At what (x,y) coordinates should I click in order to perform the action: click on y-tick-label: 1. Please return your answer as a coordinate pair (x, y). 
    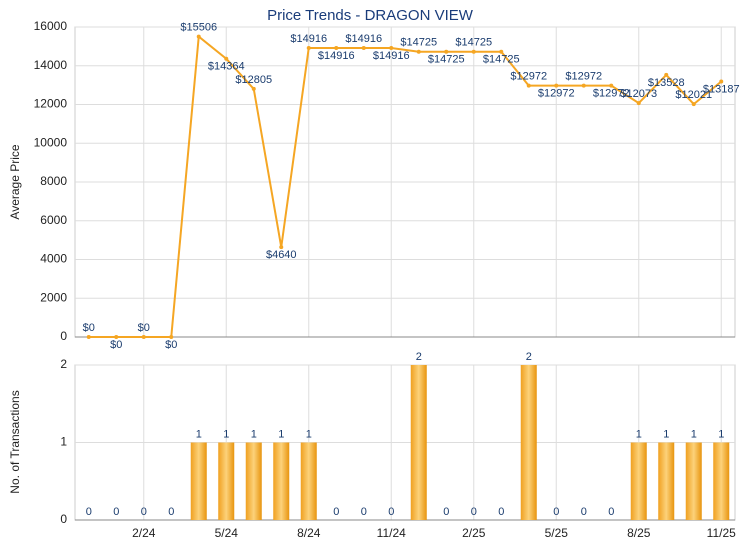
    Looking at the image, I should click on (63, 442).